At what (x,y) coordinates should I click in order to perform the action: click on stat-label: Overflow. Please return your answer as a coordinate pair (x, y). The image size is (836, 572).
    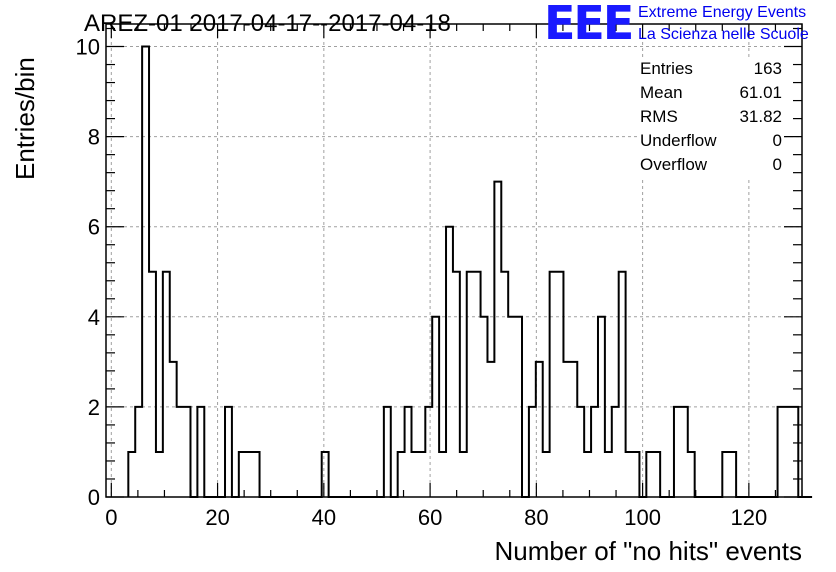
    Looking at the image, I should click on (674, 164).